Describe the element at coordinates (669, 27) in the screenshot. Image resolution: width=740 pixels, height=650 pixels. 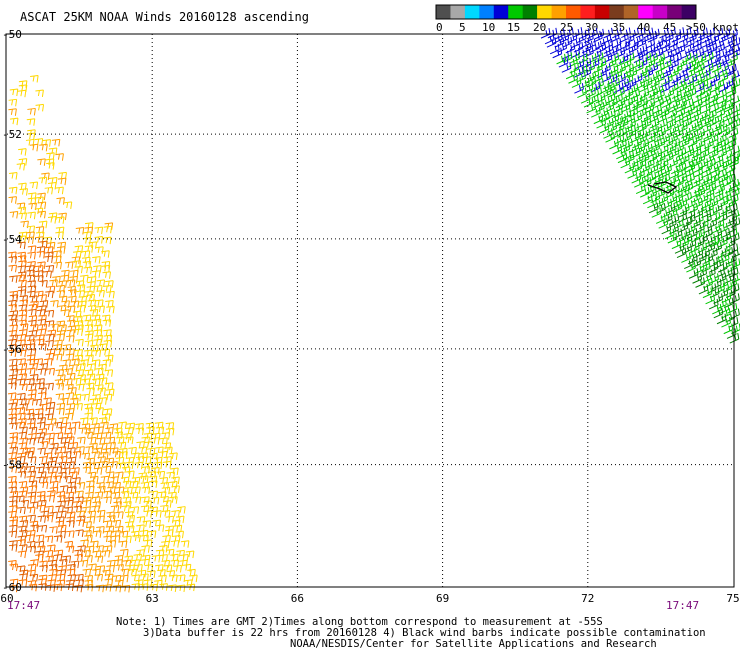
I see `colorbar-tick-label: 45` at that location.